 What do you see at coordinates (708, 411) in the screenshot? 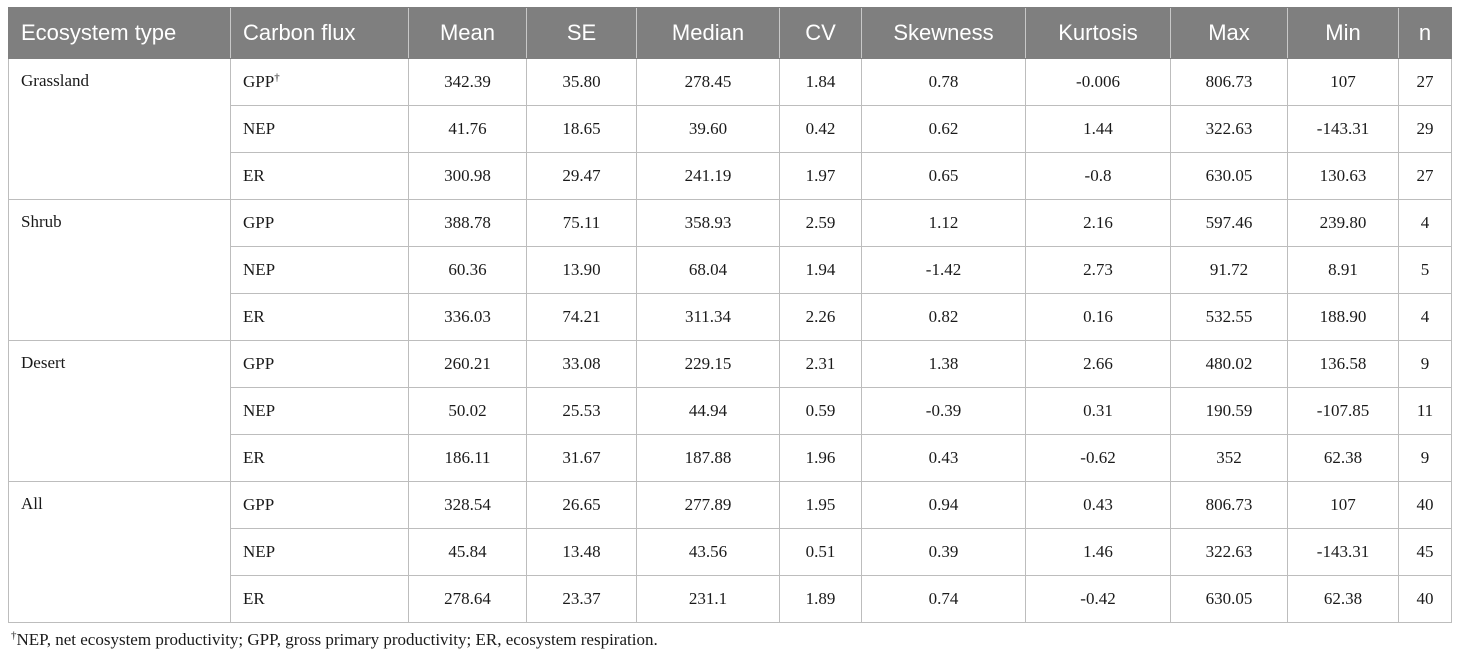
I see `median-cell: 44.94` at bounding box center [708, 411].